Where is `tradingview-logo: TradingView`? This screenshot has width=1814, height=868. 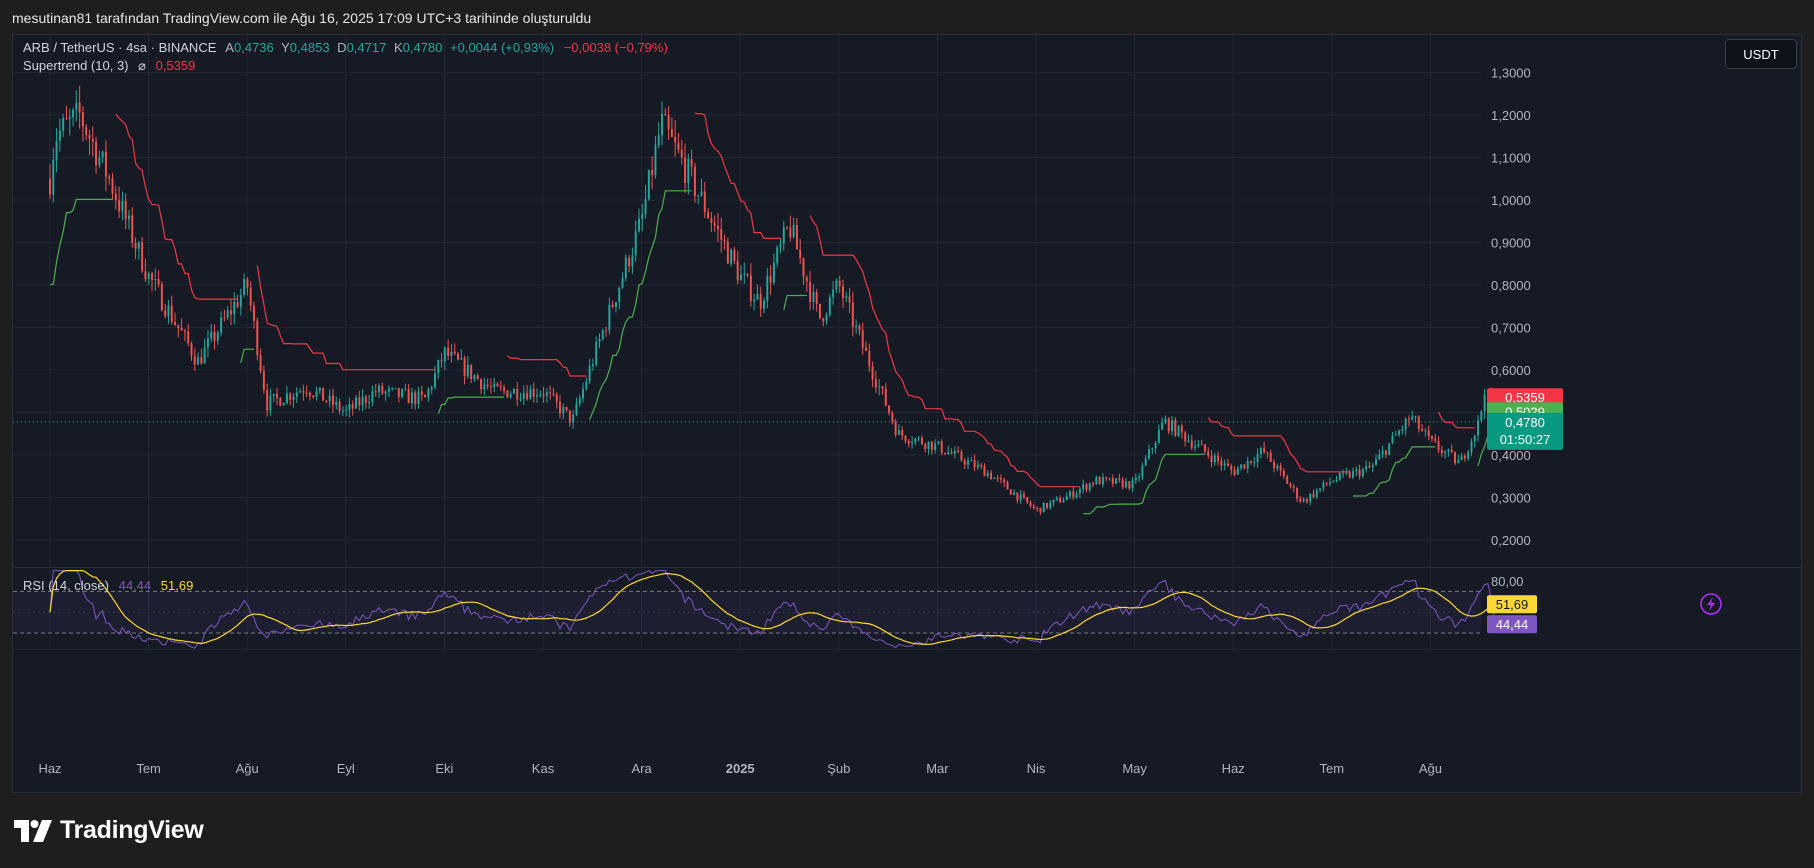
tradingview-logo: TradingView is located at coordinates (109, 830).